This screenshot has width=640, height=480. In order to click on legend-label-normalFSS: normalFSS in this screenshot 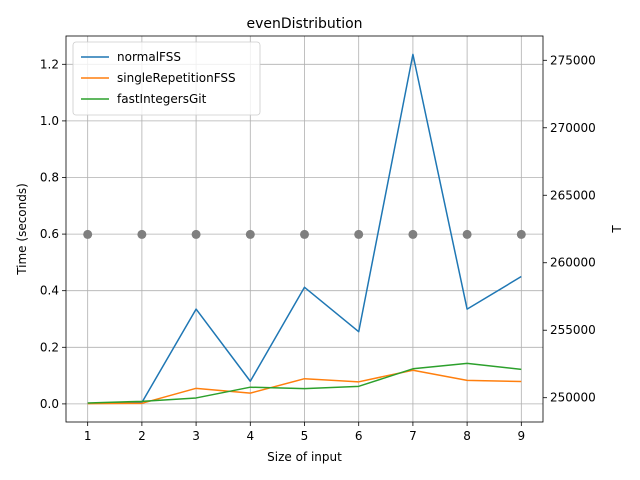, I will do `click(149, 57)`.